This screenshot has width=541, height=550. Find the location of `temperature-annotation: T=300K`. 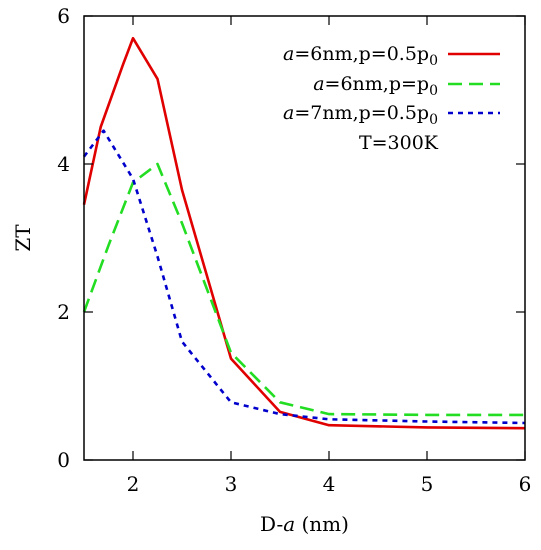

temperature-annotation: T=300K is located at coordinates (399, 143).